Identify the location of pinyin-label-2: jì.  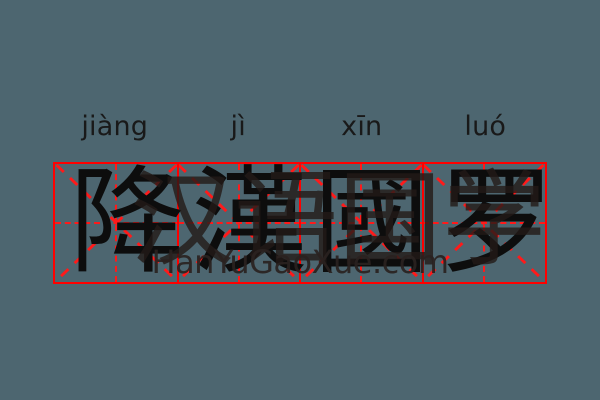
(238, 126).